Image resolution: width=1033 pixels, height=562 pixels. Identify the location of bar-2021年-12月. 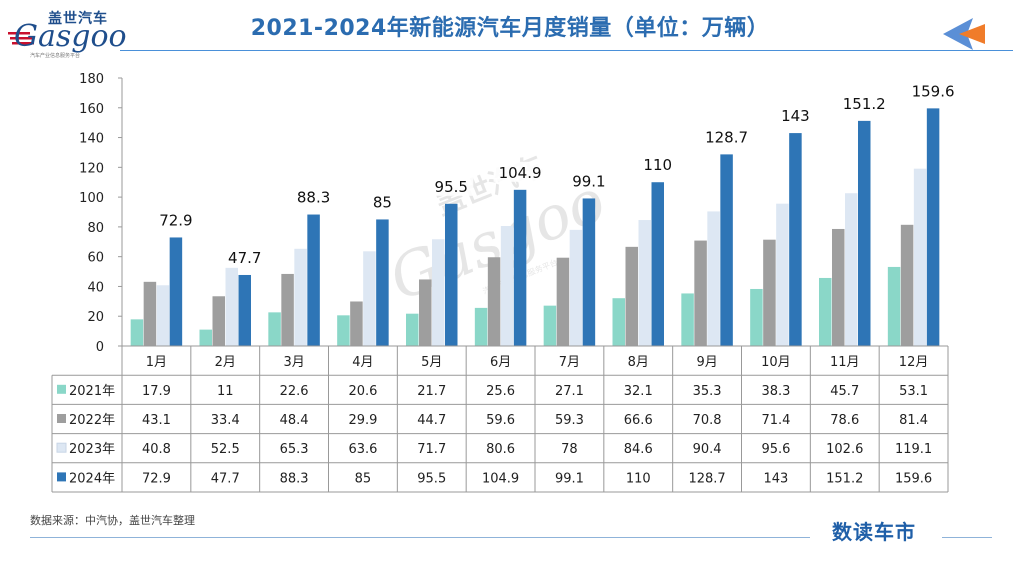
(894, 306).